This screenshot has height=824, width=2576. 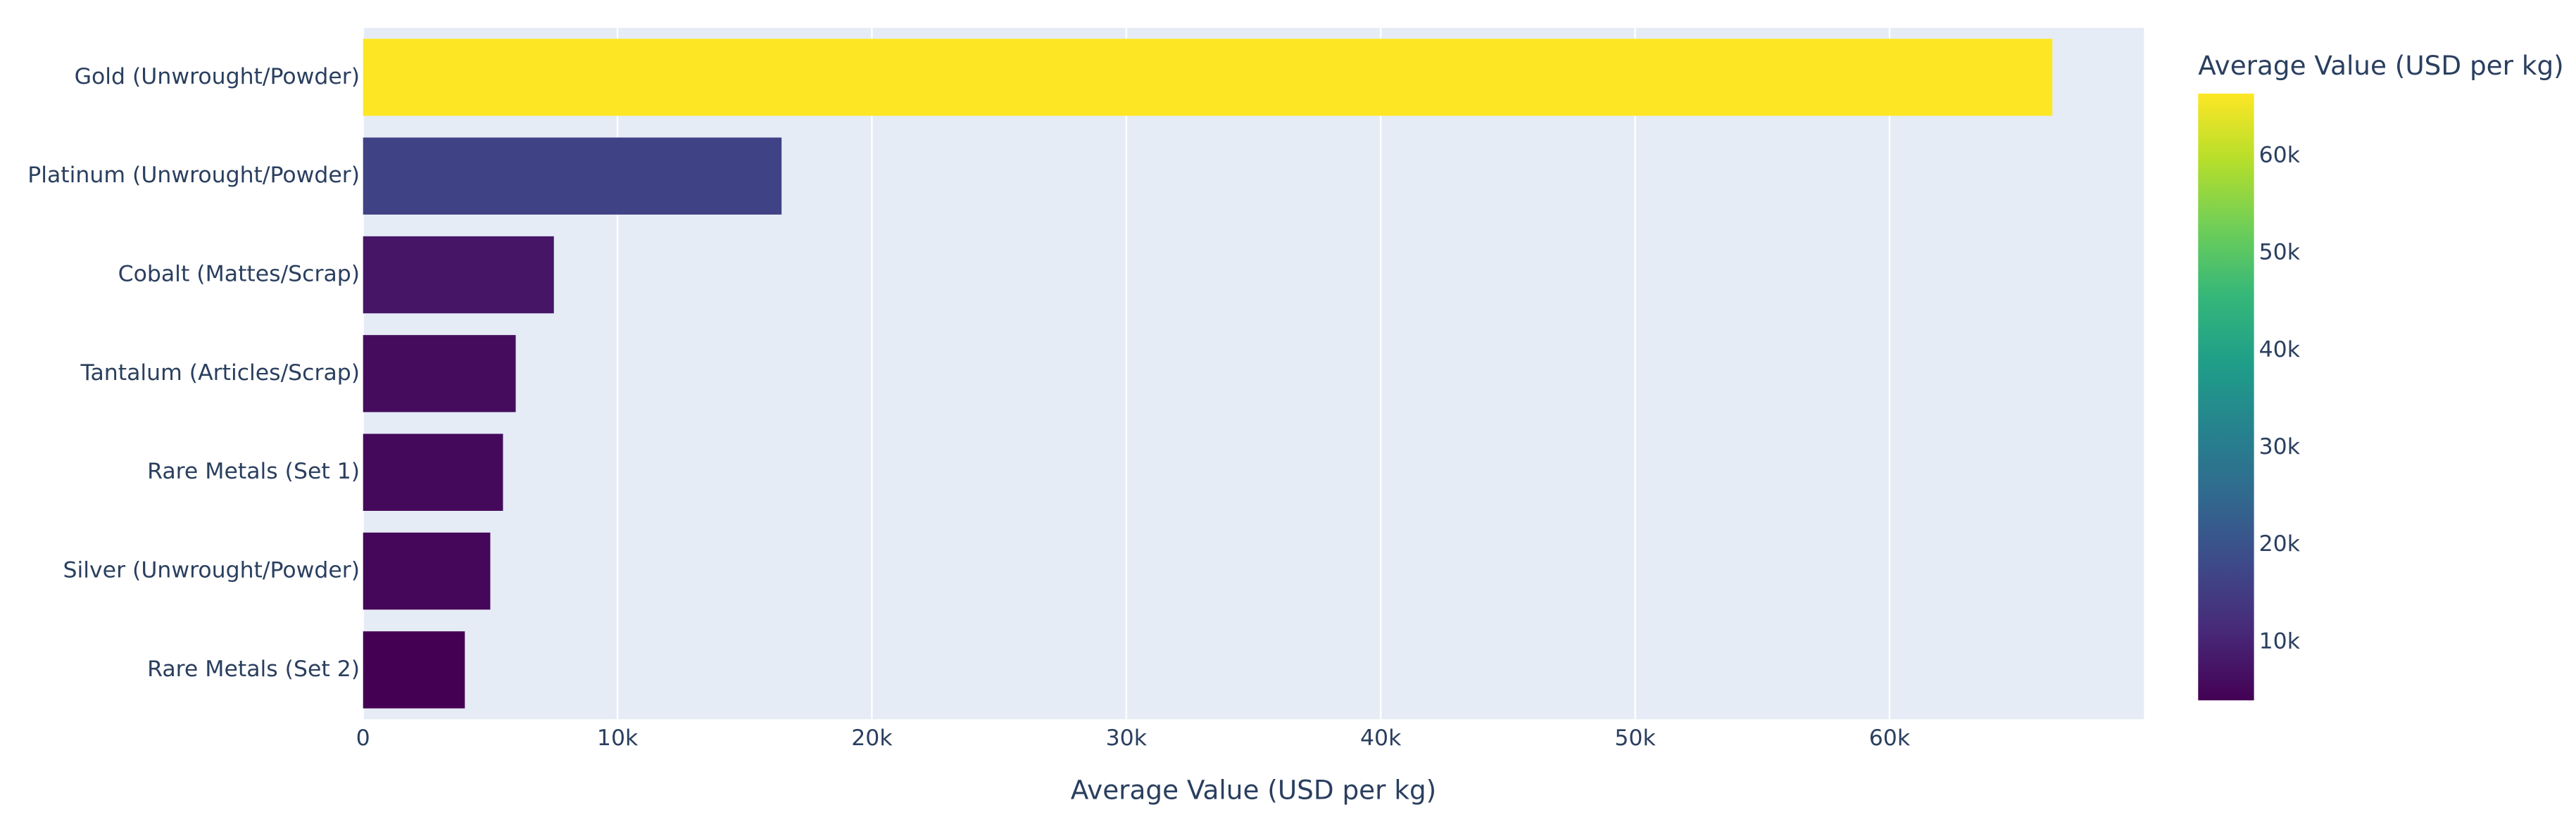 What do you see at coordinates (2280, 350) in the screenshot?
I see `colorbar-tick-label: 40k` at bounding box center [2280, 350].